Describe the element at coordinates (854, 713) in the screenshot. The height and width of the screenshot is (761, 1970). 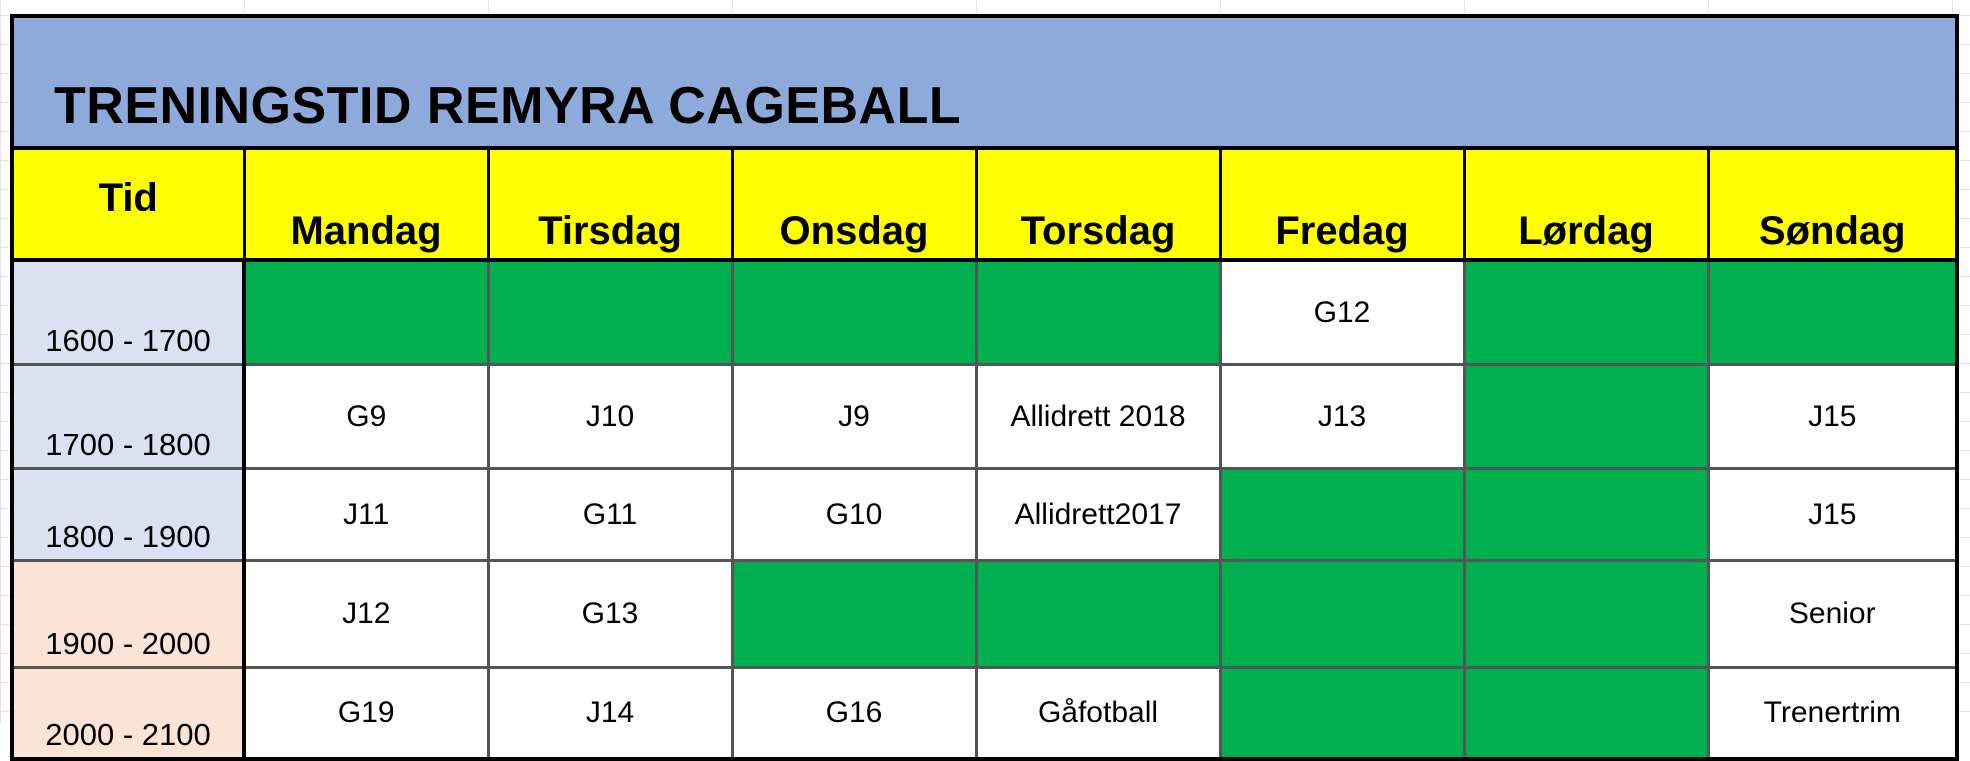
I see `slot-cell: G16` at that location.